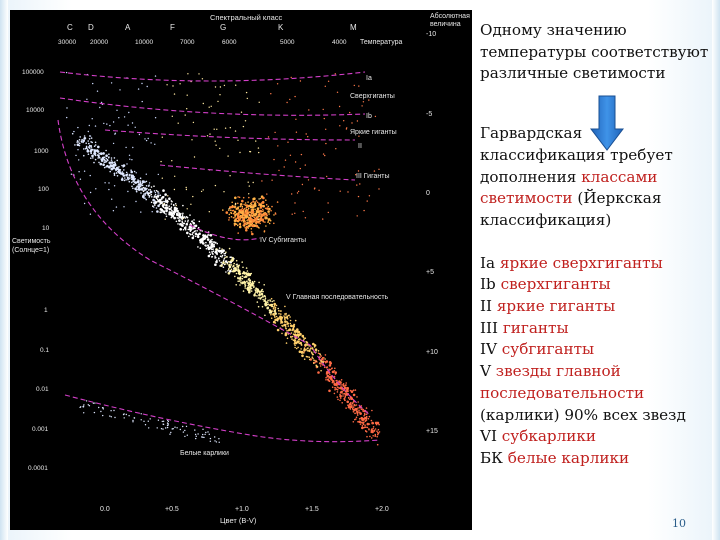  What do you see at coordinates (555, 284) in the screenshot?
I see `class-name: сверхгиганты` at bounding box center [555, 284].